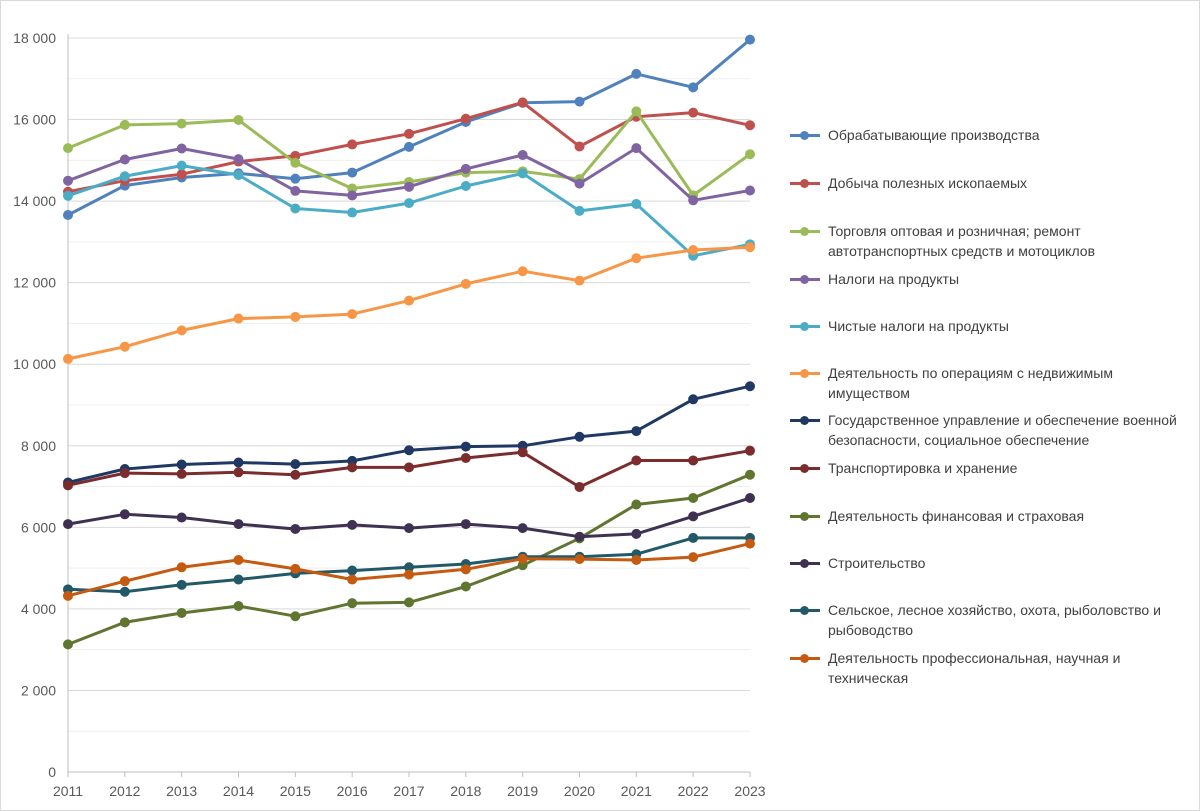 The image size is (1200, 811). Describe the element at coordinates (34, 38) in the screenshot. I see `y-tick-label: 18 000` at that location.